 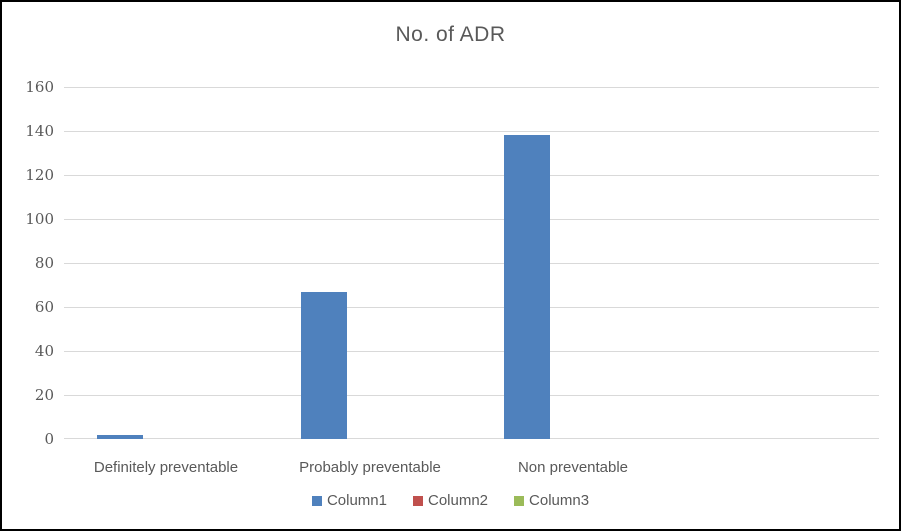 I want to click on bar-probably-preventable, so click(x=324, y=365).